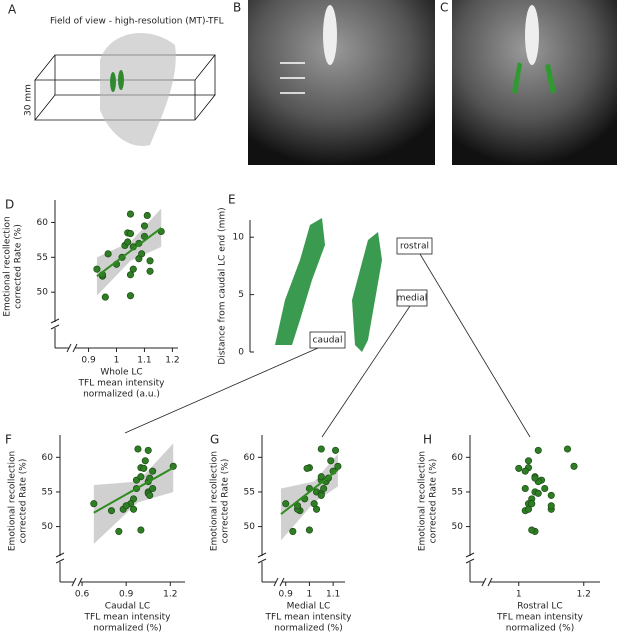 The image size is (617, 633). I want to click on panel-label: B, so click(237, 8).